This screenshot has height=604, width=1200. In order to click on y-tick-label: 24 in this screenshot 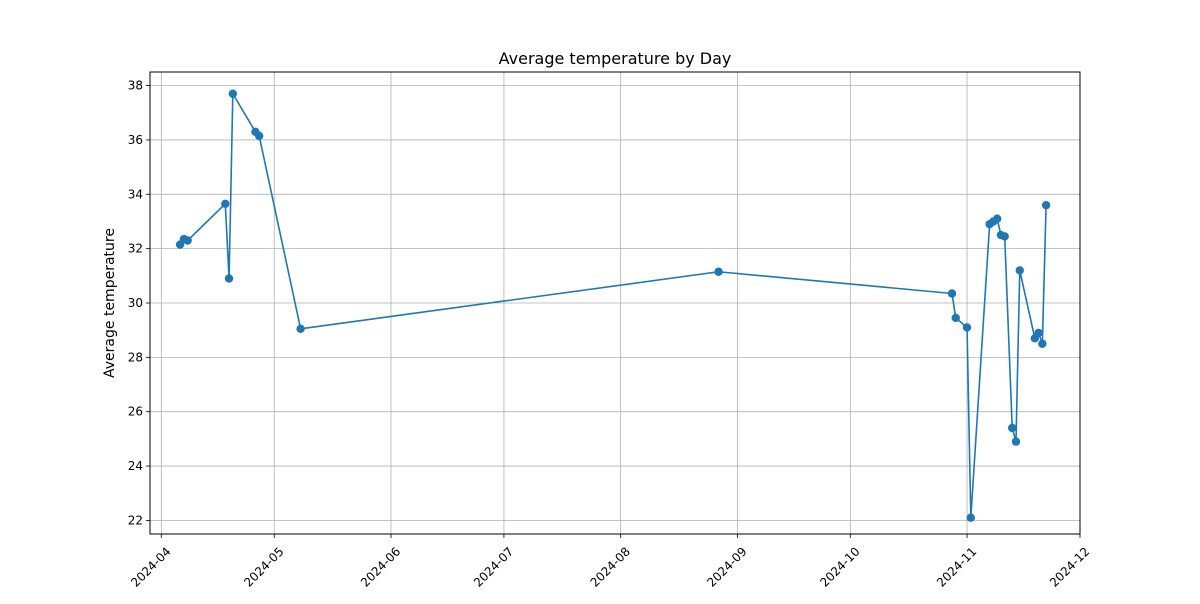, I will do `click(135, 466)`.